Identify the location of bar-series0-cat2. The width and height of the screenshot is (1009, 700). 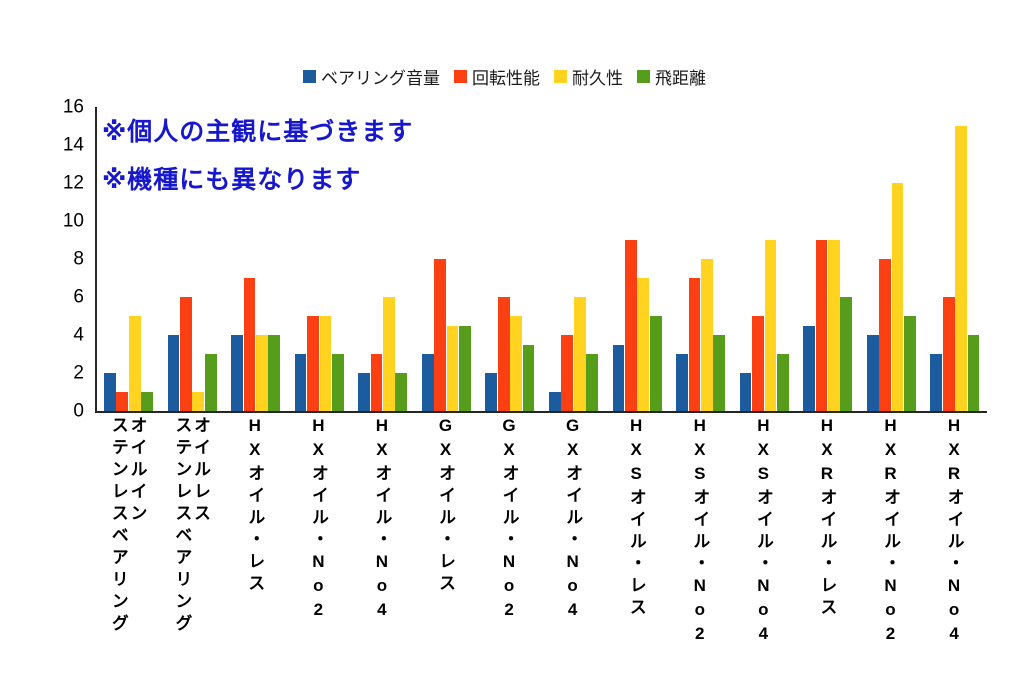
(237, 373).